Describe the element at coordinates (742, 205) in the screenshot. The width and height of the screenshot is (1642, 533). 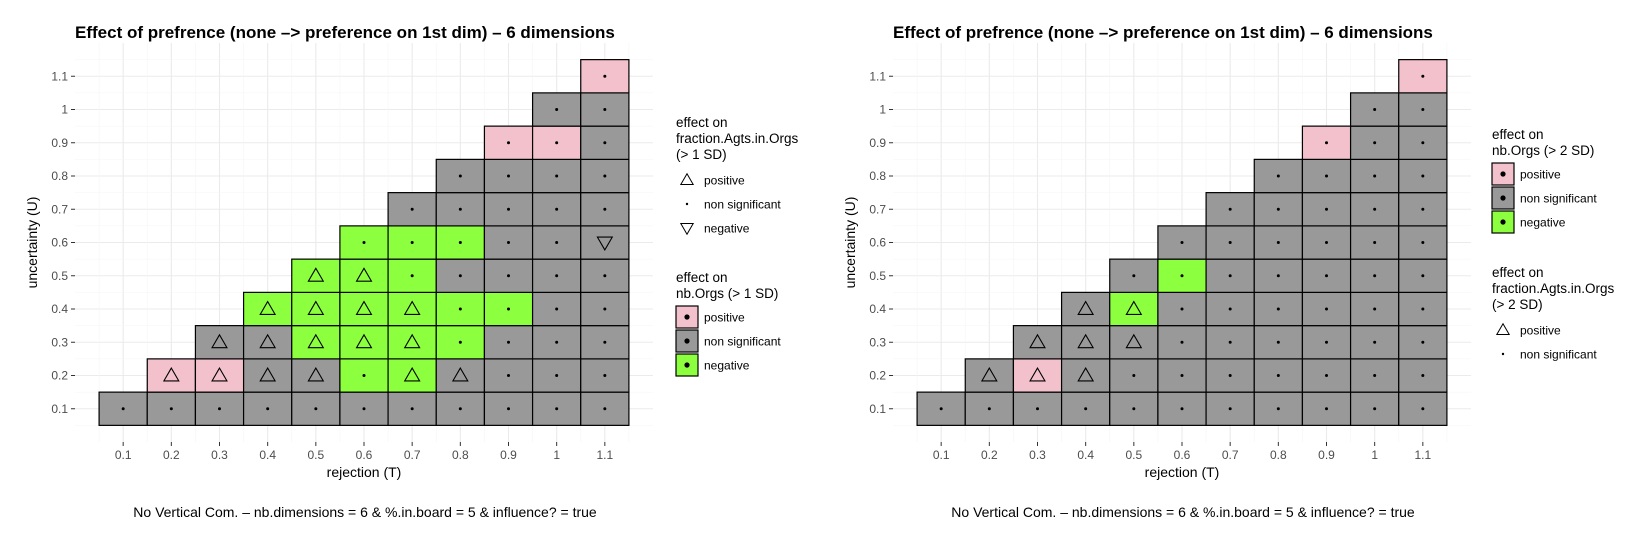
I see `shape-legend-label: non significant` at that location.